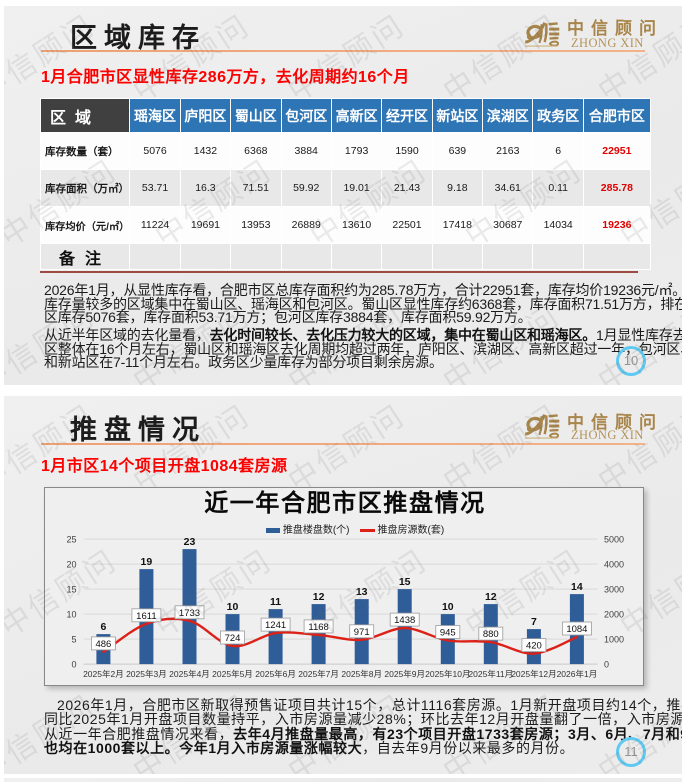 The height and width of the screenshot is (782, 686). What do you see at coordinates (103, 627) in the screenshot?
I see `svg-text: 6` at bounding box center [103, 627].